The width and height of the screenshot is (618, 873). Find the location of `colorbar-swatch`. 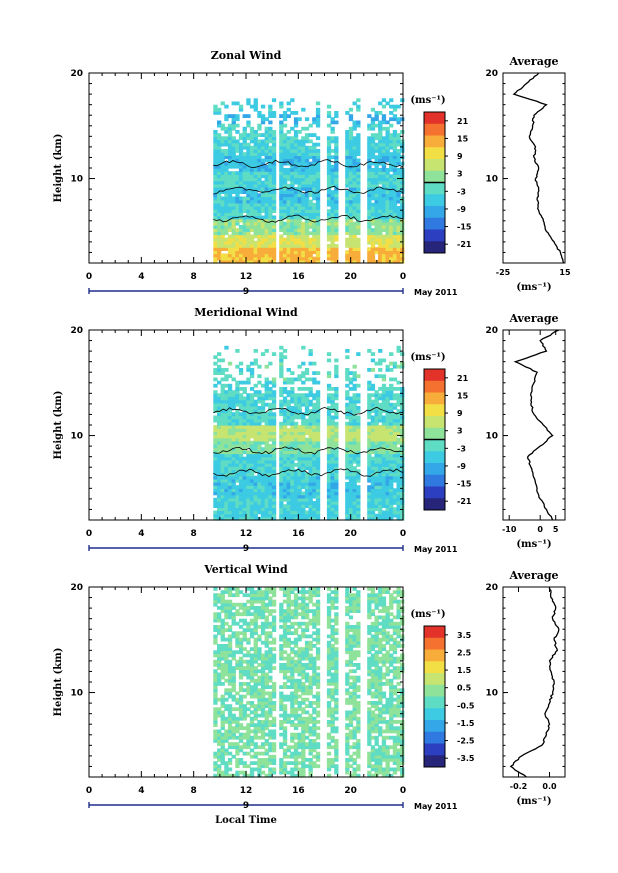

colorbar-swatch is located at coordinates (434, 375).